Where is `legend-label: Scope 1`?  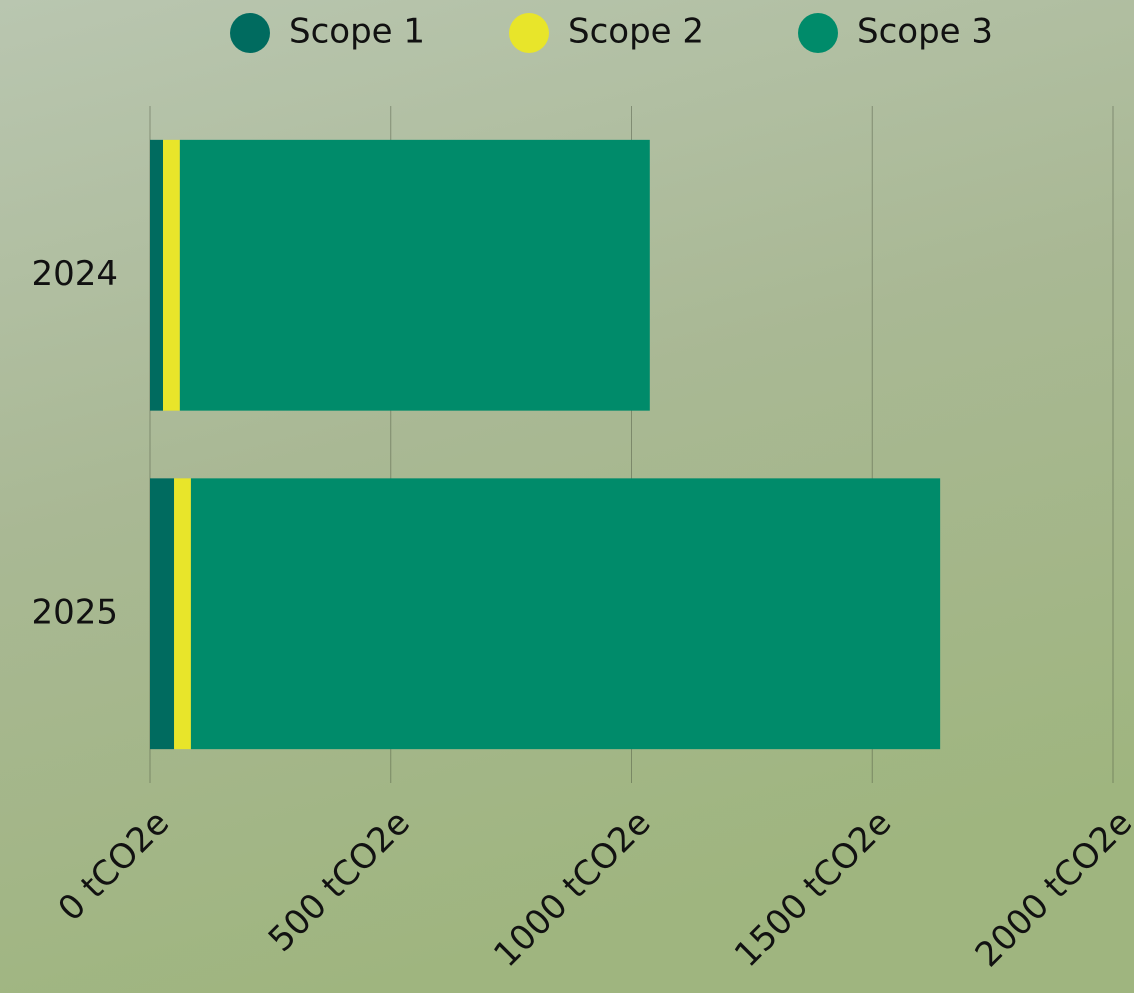
legend-label: Scope 1 is located at coordinates (357, 32).